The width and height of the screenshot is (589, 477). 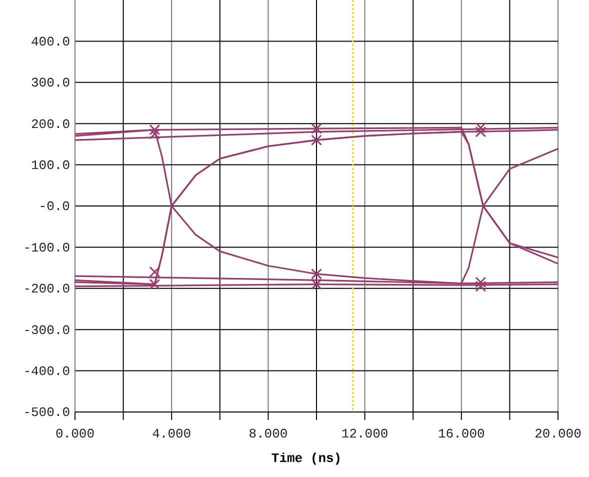 What do you see at coordinates (172, 434) in the screenshot?
I see `x-tick-label: 4.000` at bounding box center [172, 434].